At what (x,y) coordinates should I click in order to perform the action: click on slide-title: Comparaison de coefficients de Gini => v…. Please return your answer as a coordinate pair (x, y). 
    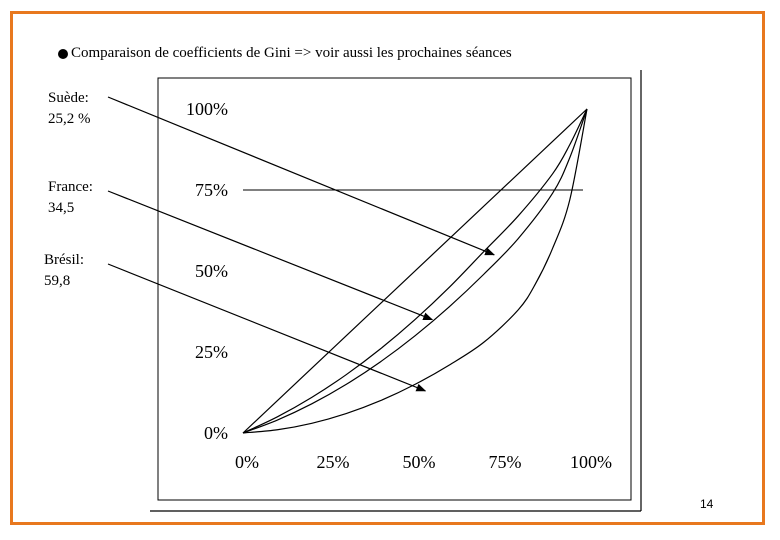
    Looking at the image, I should click on (285, 53).